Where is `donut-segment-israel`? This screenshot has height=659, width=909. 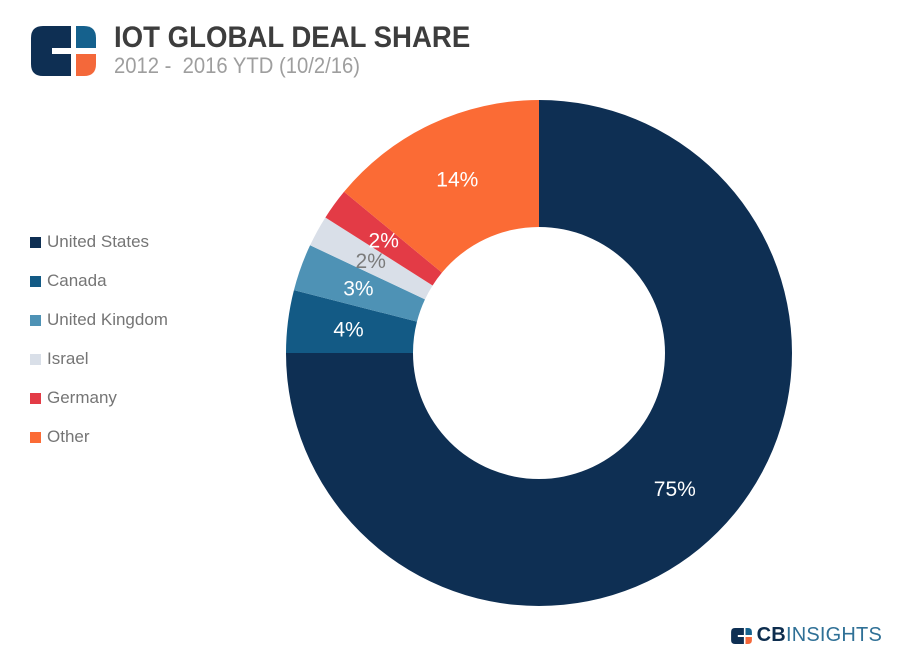 donut-segment-israel is located at coordinates (371, 258).